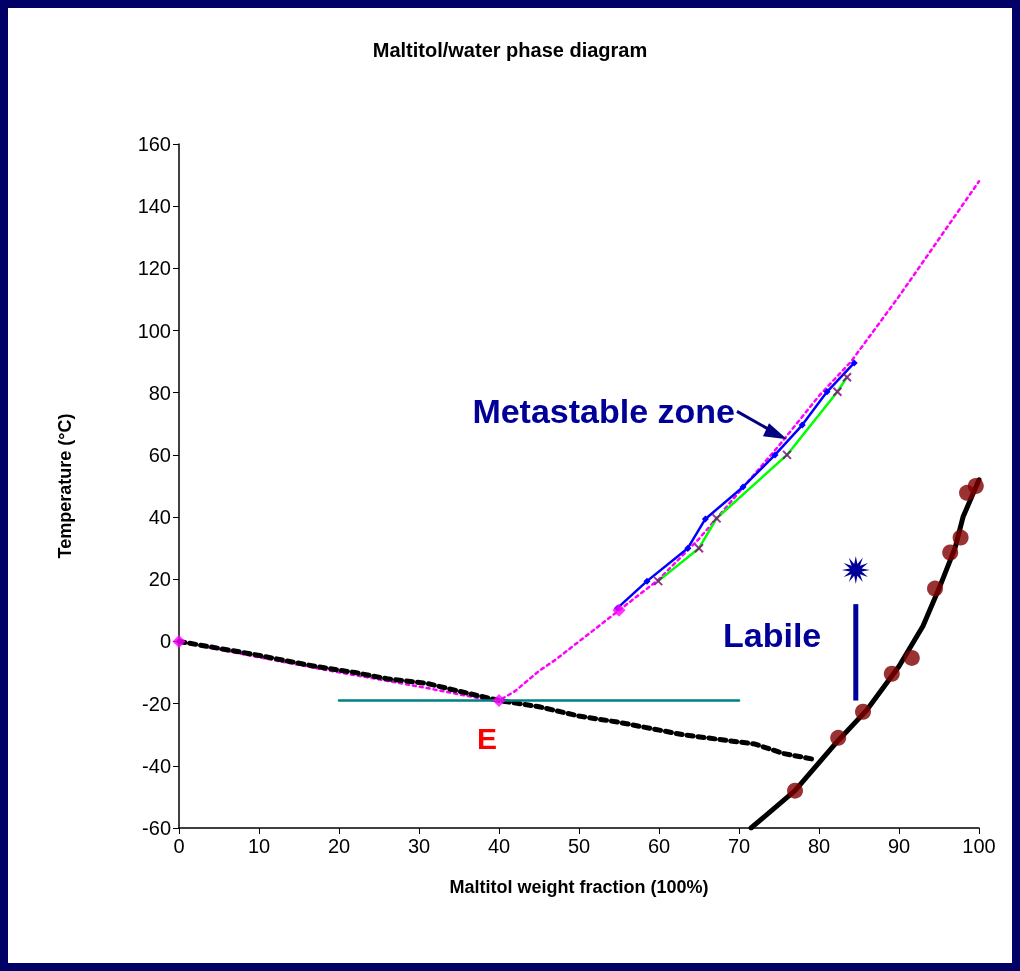 Image resolution: width=1020 pixels, height=971 pixels. What do you see at coordinates (499, 846) in the screenshot?
I see `x-tick-label: 40` at bounding box center [499, 846].